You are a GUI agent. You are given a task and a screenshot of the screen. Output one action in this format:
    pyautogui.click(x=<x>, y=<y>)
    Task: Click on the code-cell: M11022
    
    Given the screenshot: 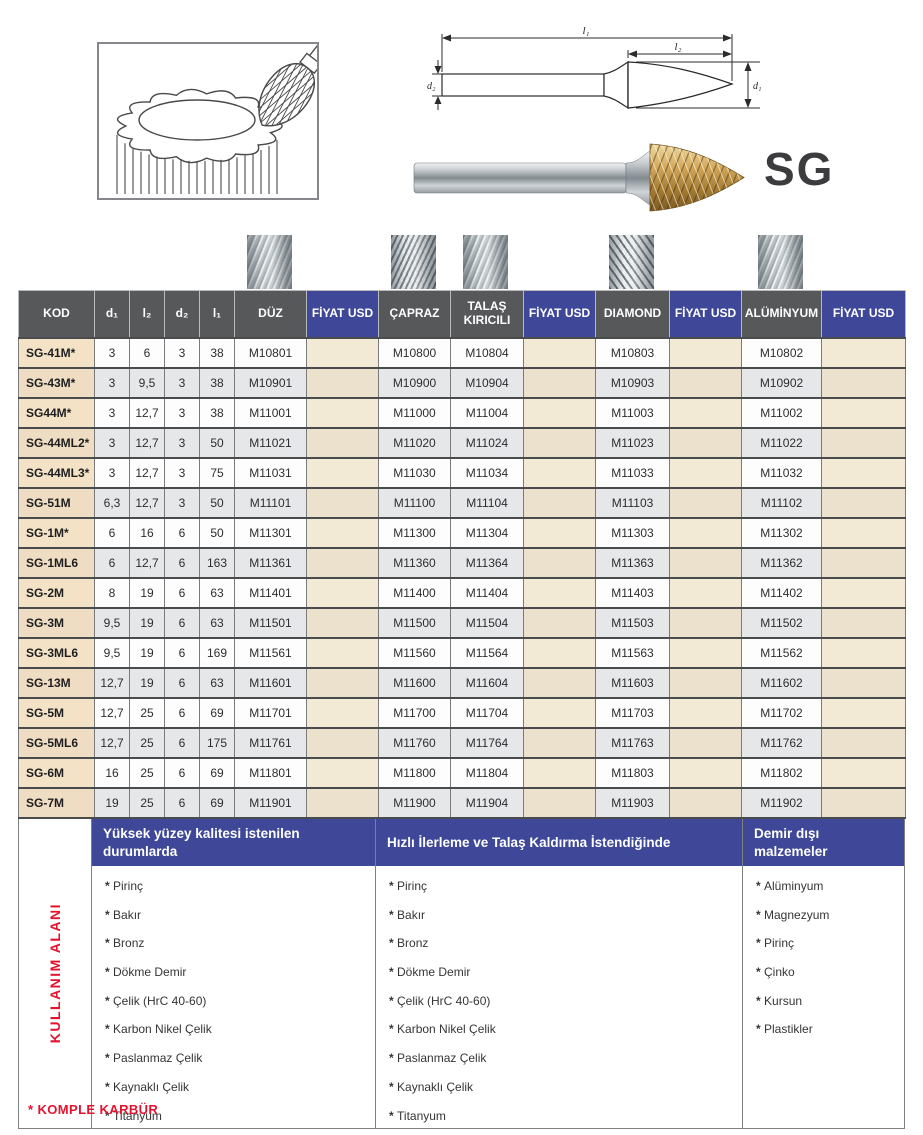 What is the action you would take?
    pyautogui.click(x=781, y=442)
    